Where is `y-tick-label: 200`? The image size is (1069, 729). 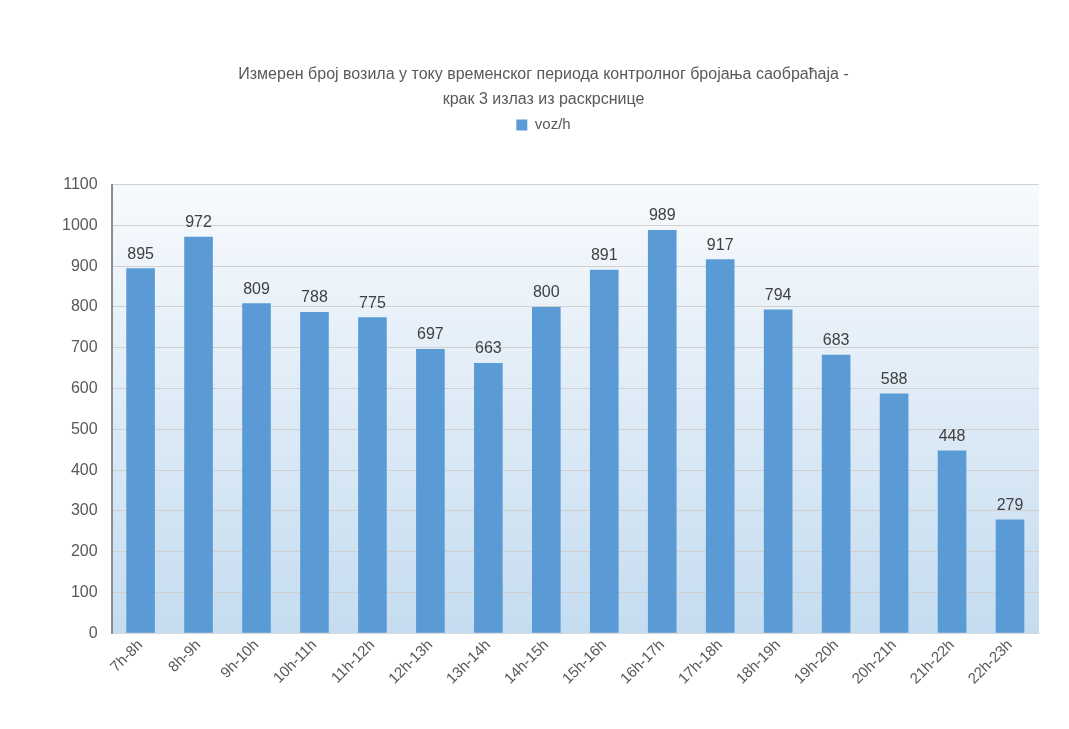
y-tick-label: 200 is located at coordinates (84, 551).